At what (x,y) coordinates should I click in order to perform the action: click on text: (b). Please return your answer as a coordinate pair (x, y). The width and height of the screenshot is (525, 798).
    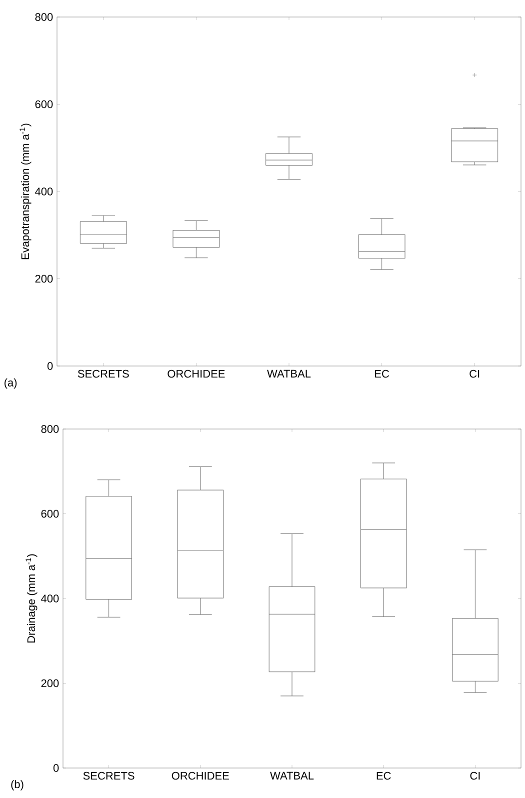
    Looking at the image, I should click on (17, 785).